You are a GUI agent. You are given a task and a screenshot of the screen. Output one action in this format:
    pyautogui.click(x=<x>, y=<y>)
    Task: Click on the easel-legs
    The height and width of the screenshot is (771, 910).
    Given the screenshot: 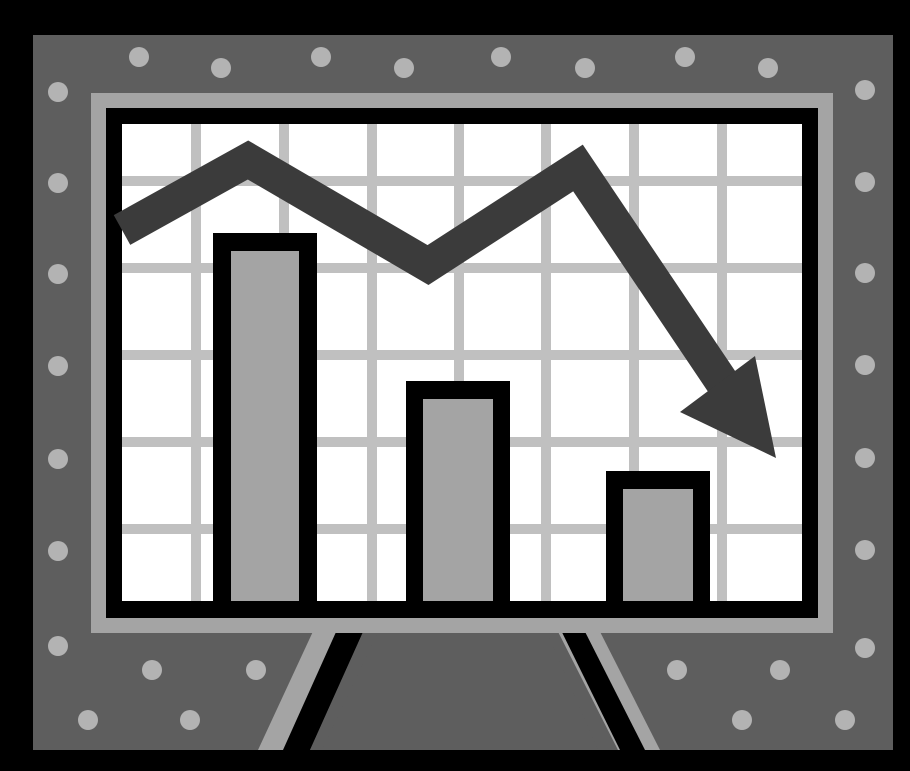 What is the action you would take?
    pyautogui.click(x=459, y=681)
    